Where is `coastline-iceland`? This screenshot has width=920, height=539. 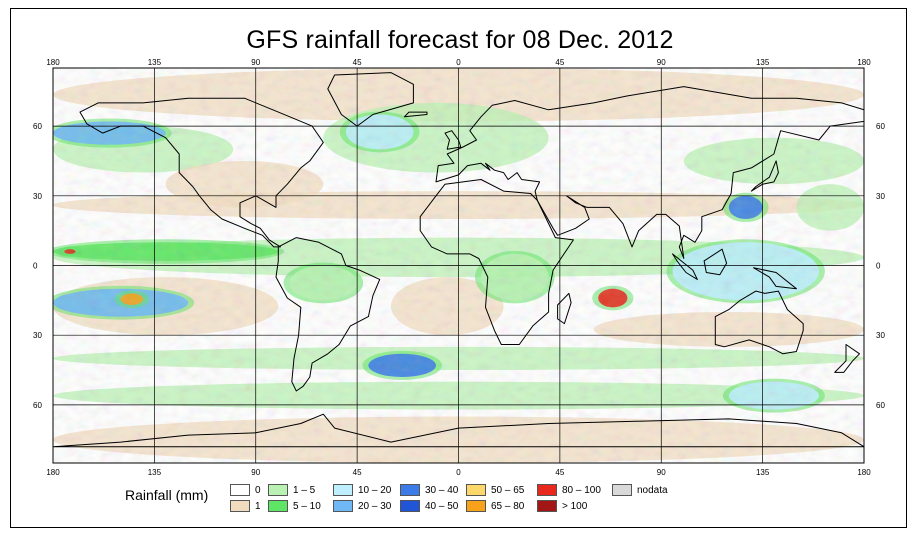
coastline-iceland is located at coordinates (415, 114).